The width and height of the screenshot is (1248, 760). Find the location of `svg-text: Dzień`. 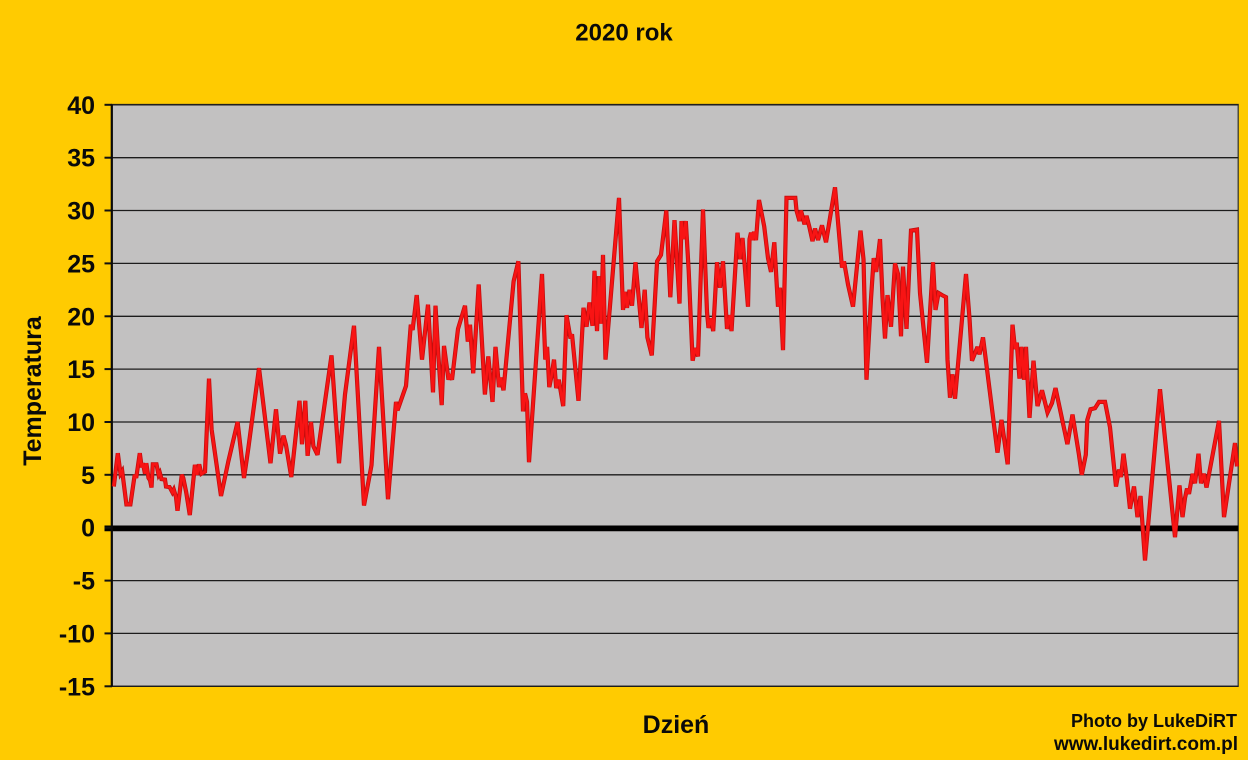

svg-text: Dzień is located at coordinates (676, 725).